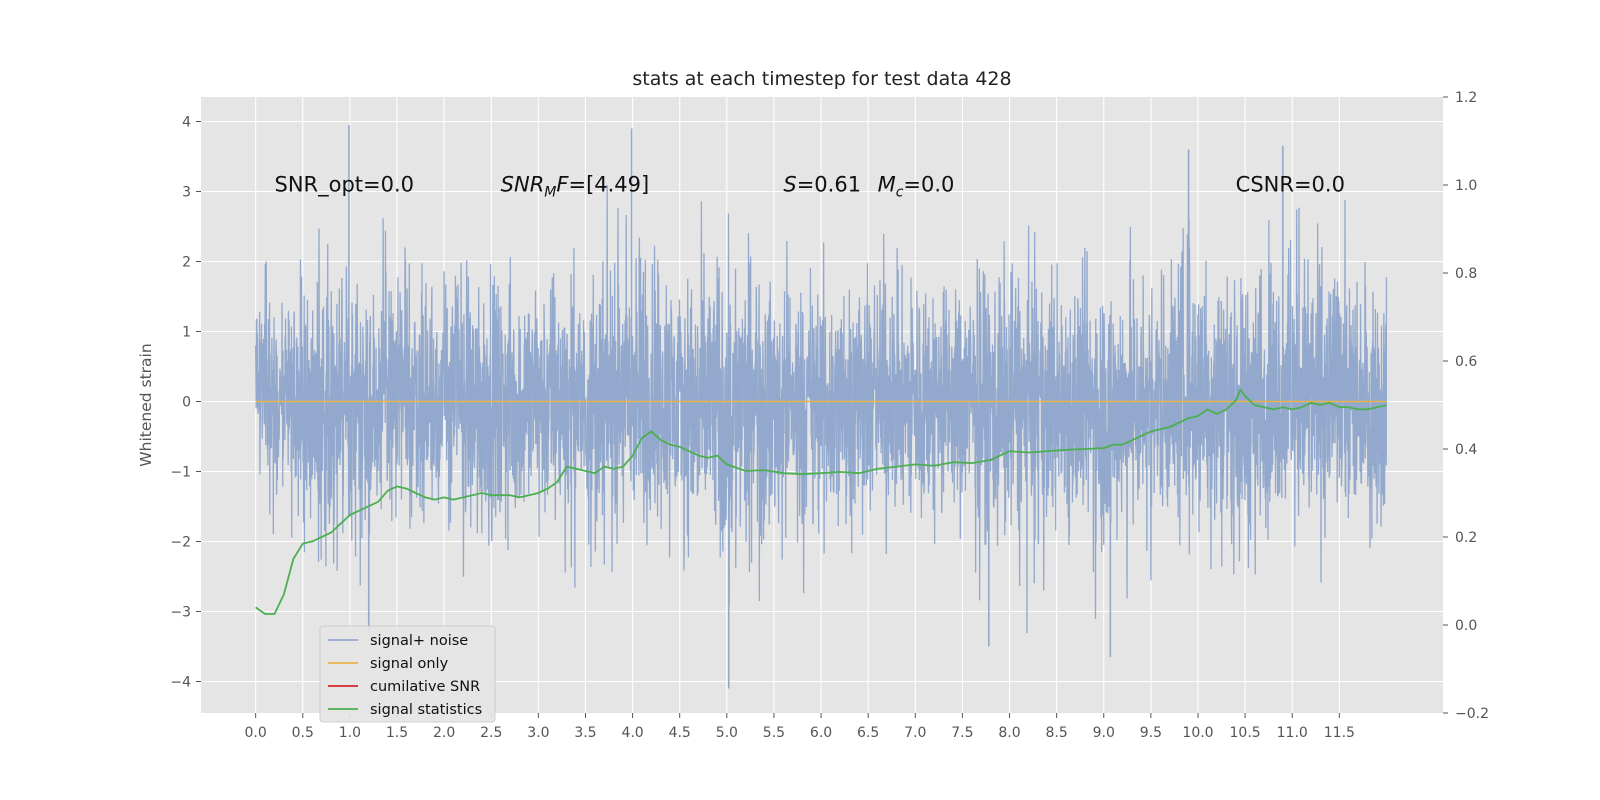 This screenshot has width=1600, height=800. What do you see at coordinates (350, 733) in the screenshot?
I see `x-tick-label: 1.0` at bounding box center [350, 733].